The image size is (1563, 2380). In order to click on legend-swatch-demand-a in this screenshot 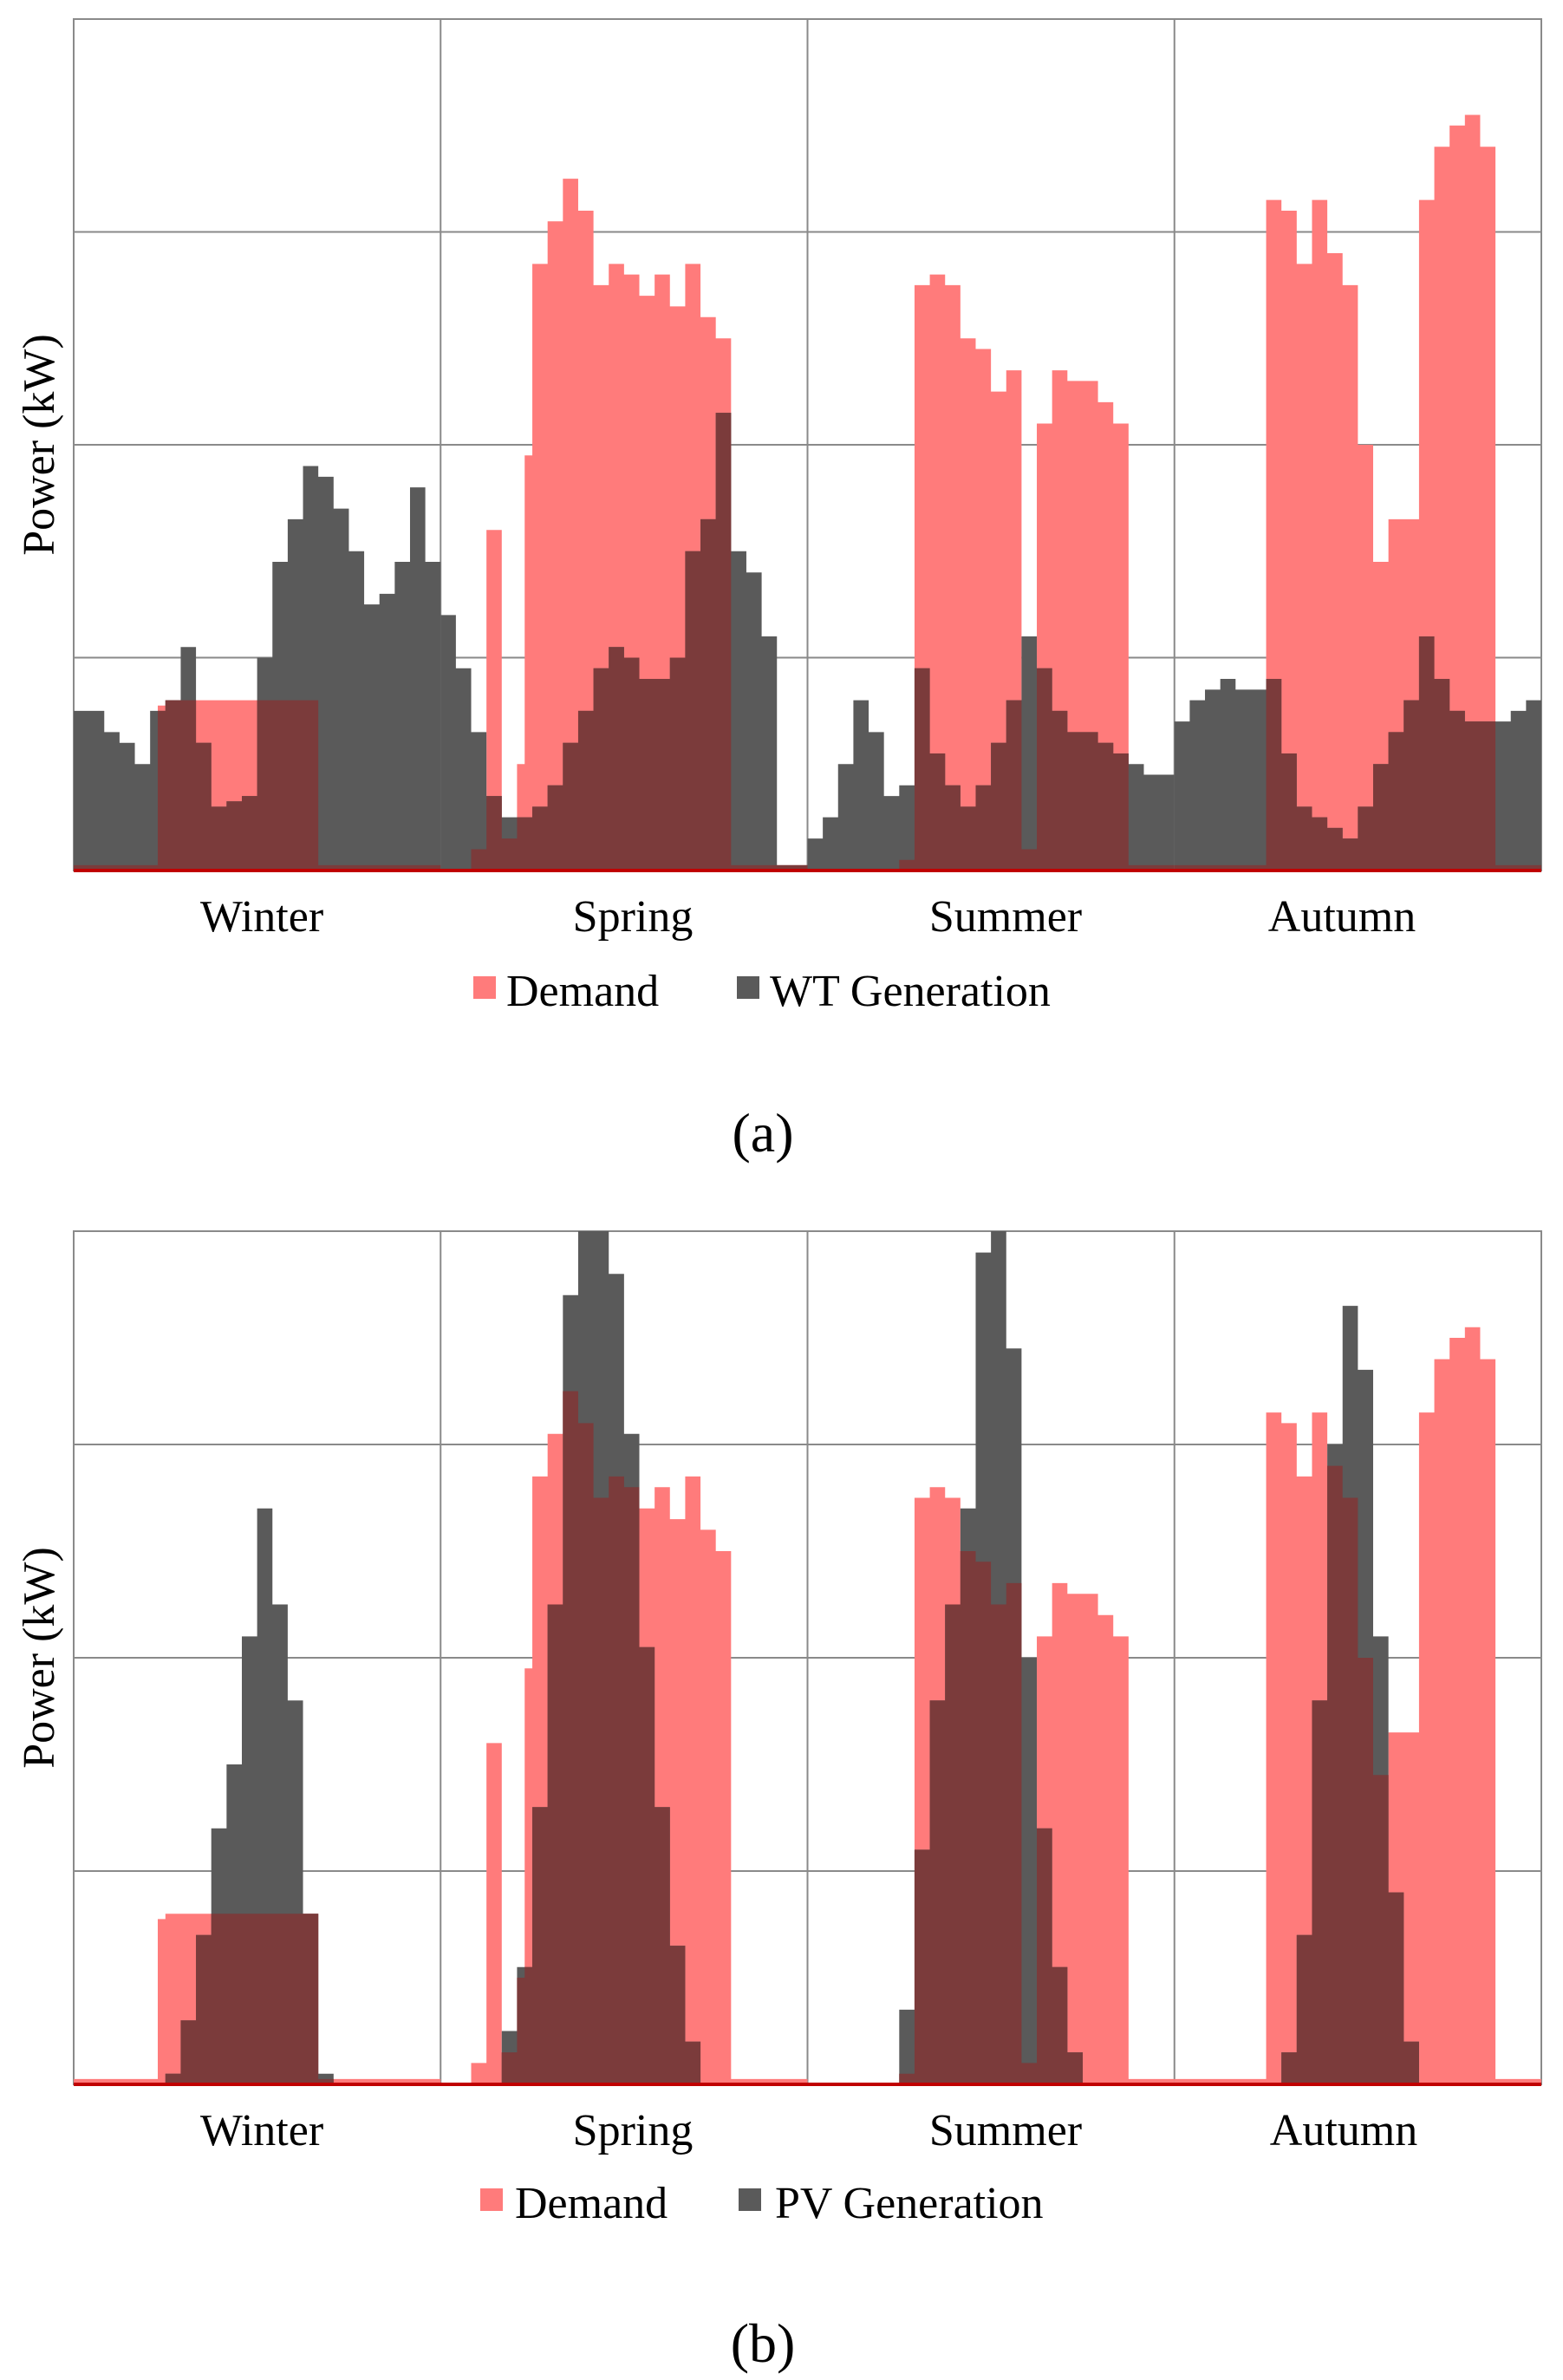, I will do `click(485, 987)`.